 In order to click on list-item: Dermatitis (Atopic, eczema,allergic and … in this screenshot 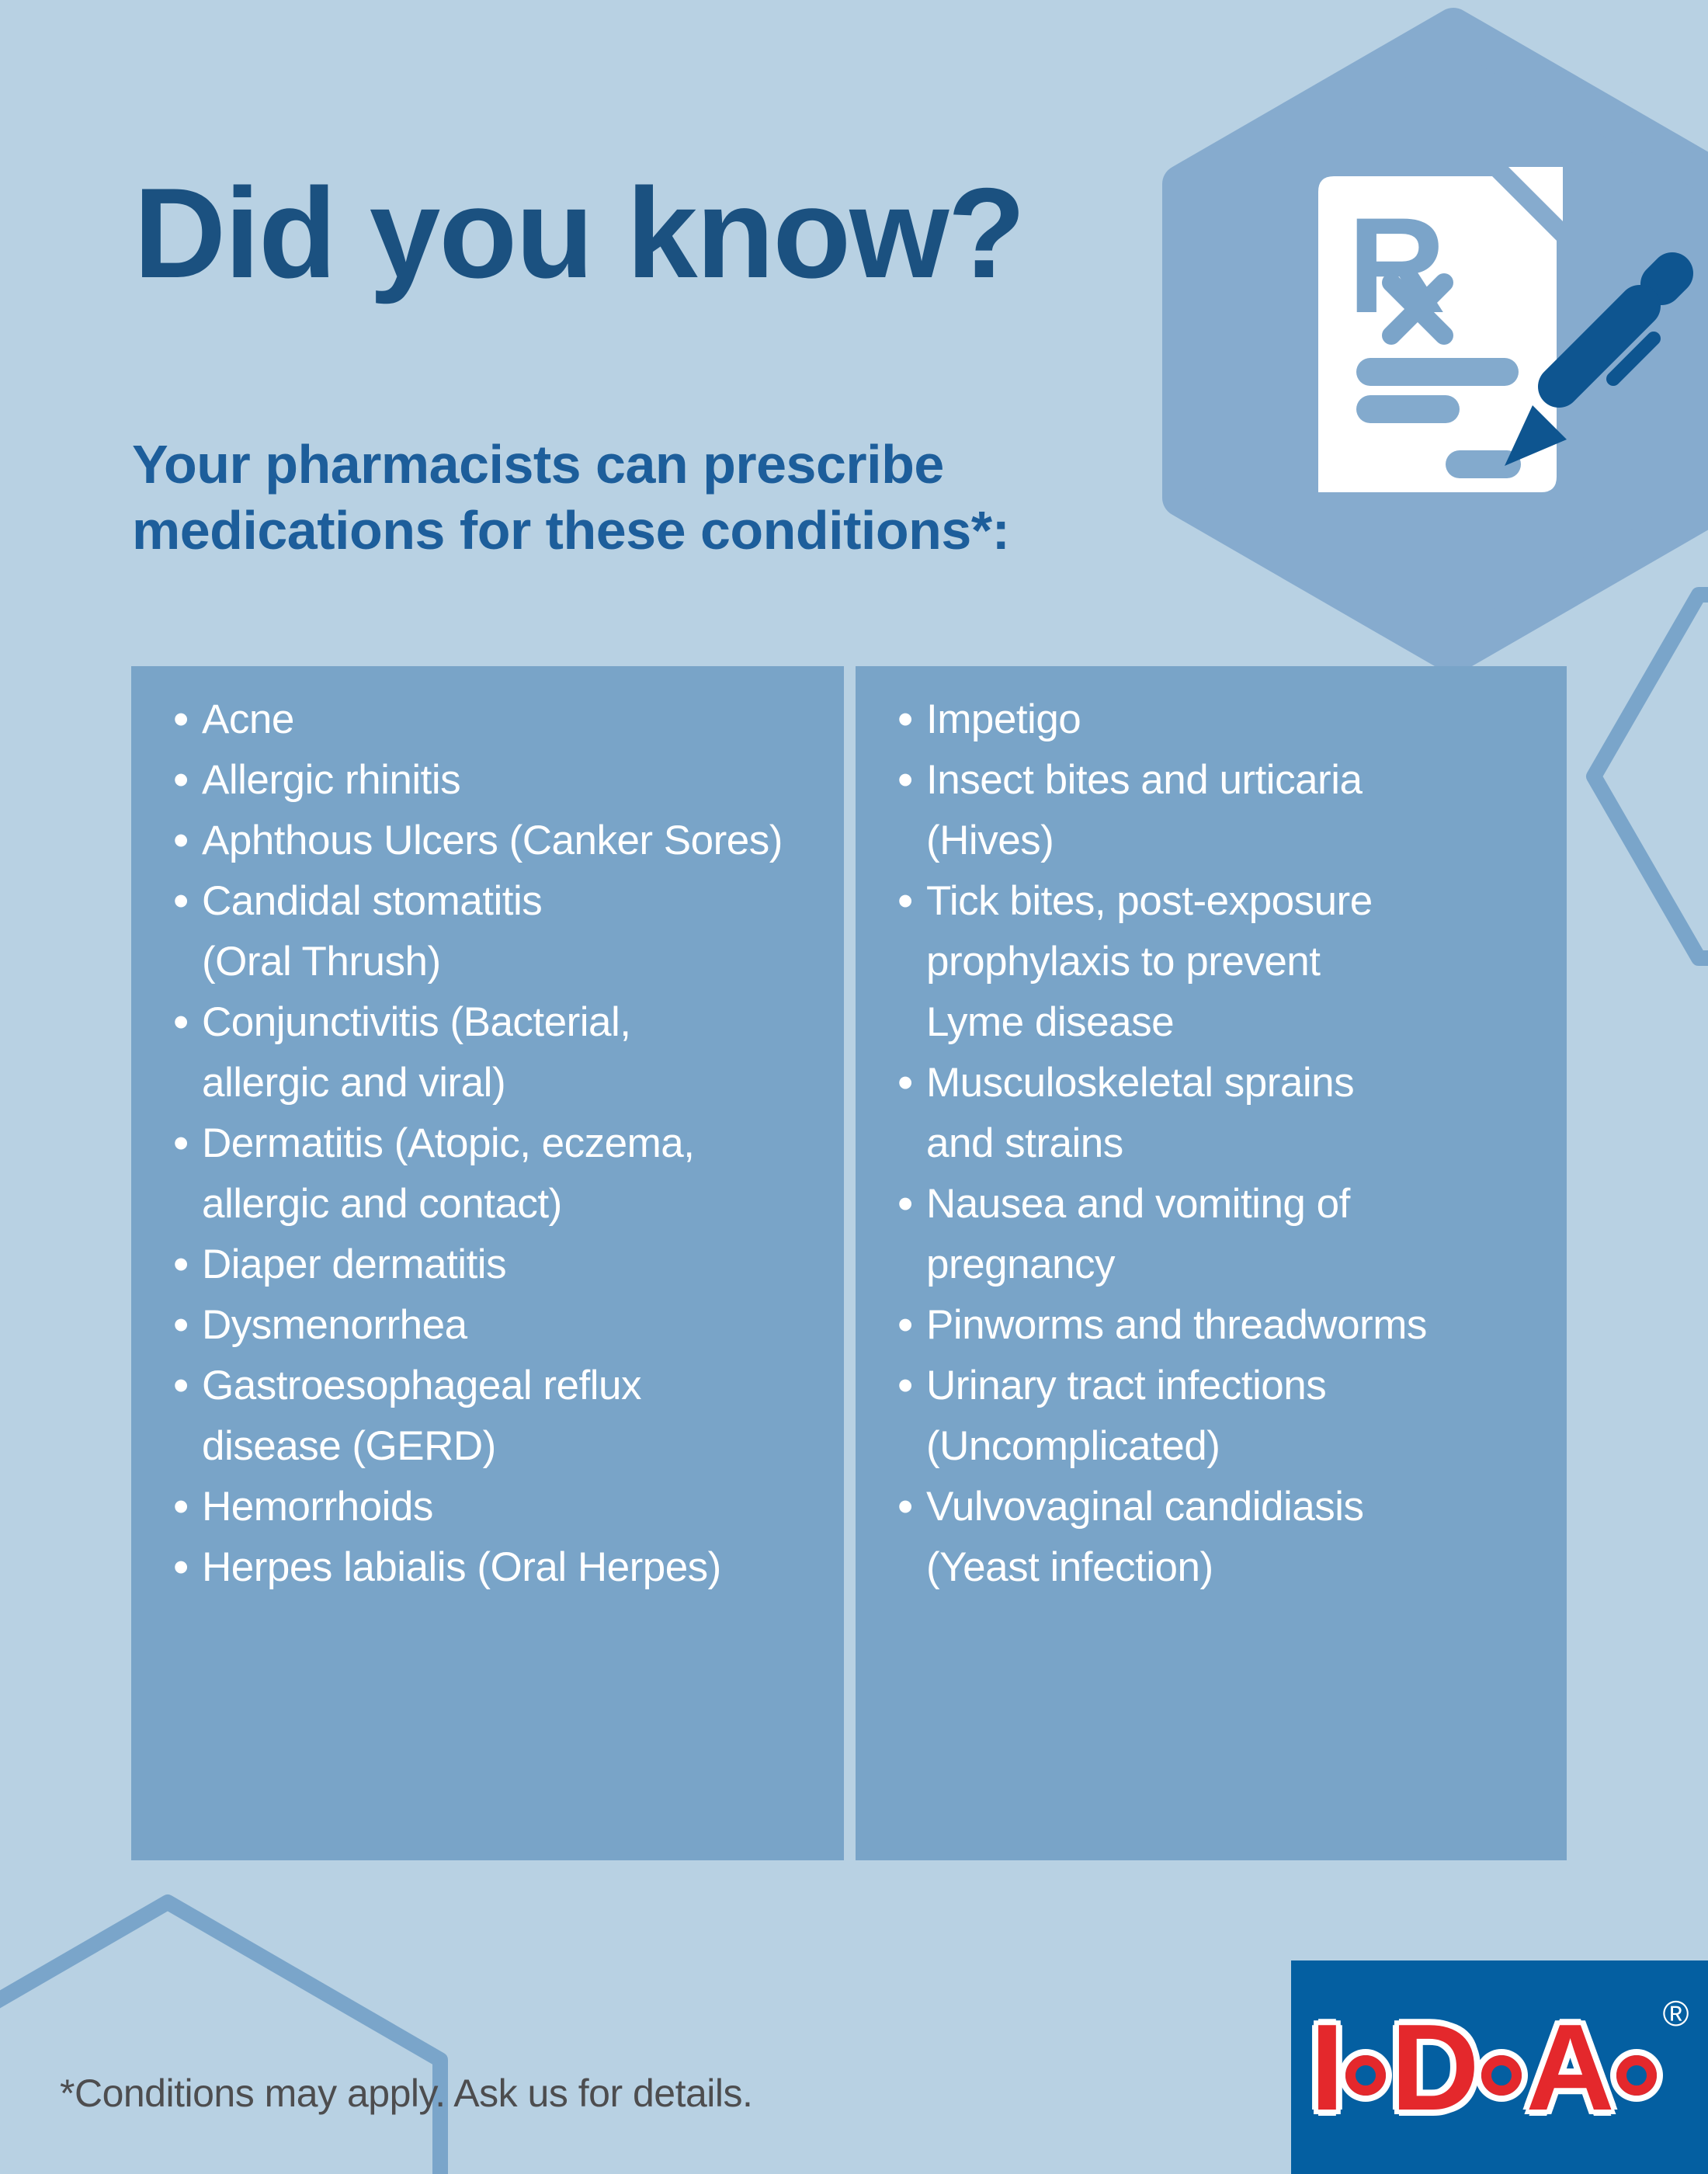, I will do `click(500, 1174)`.